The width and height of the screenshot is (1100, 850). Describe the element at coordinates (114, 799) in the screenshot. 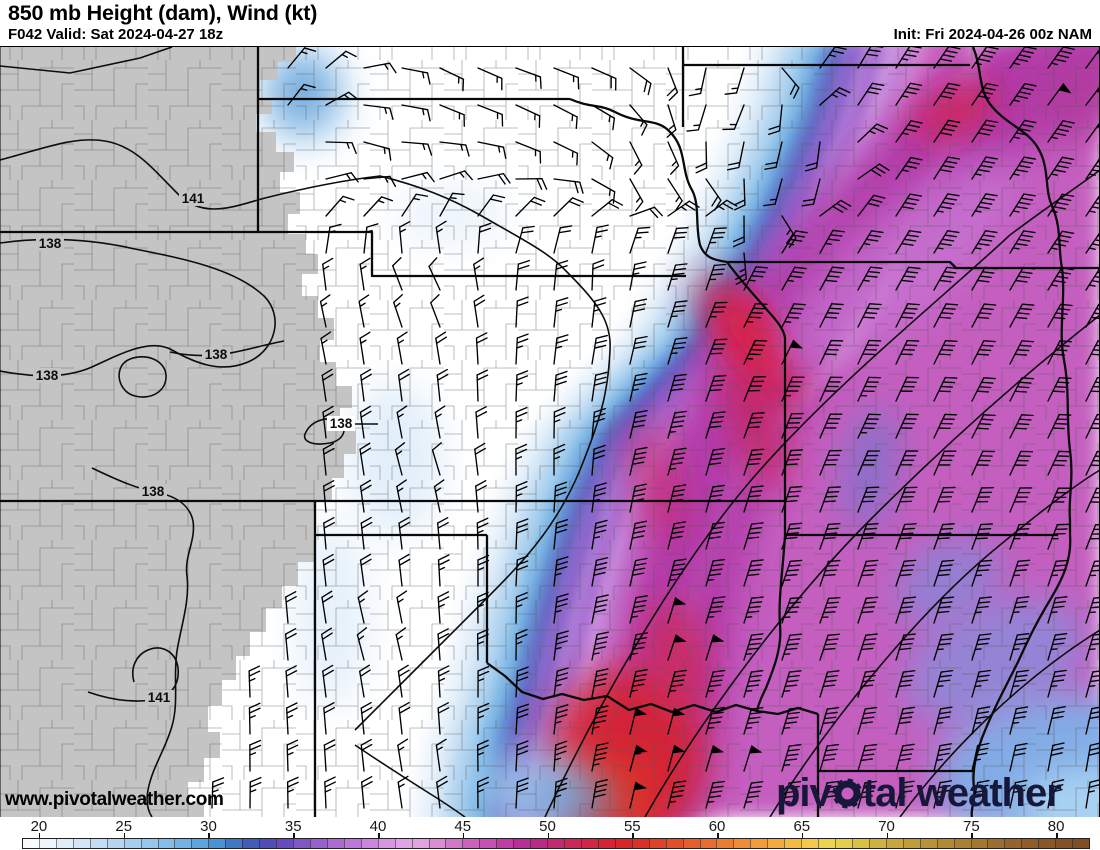

I see `watermark-url: www.pivotalweather.com` at that location.